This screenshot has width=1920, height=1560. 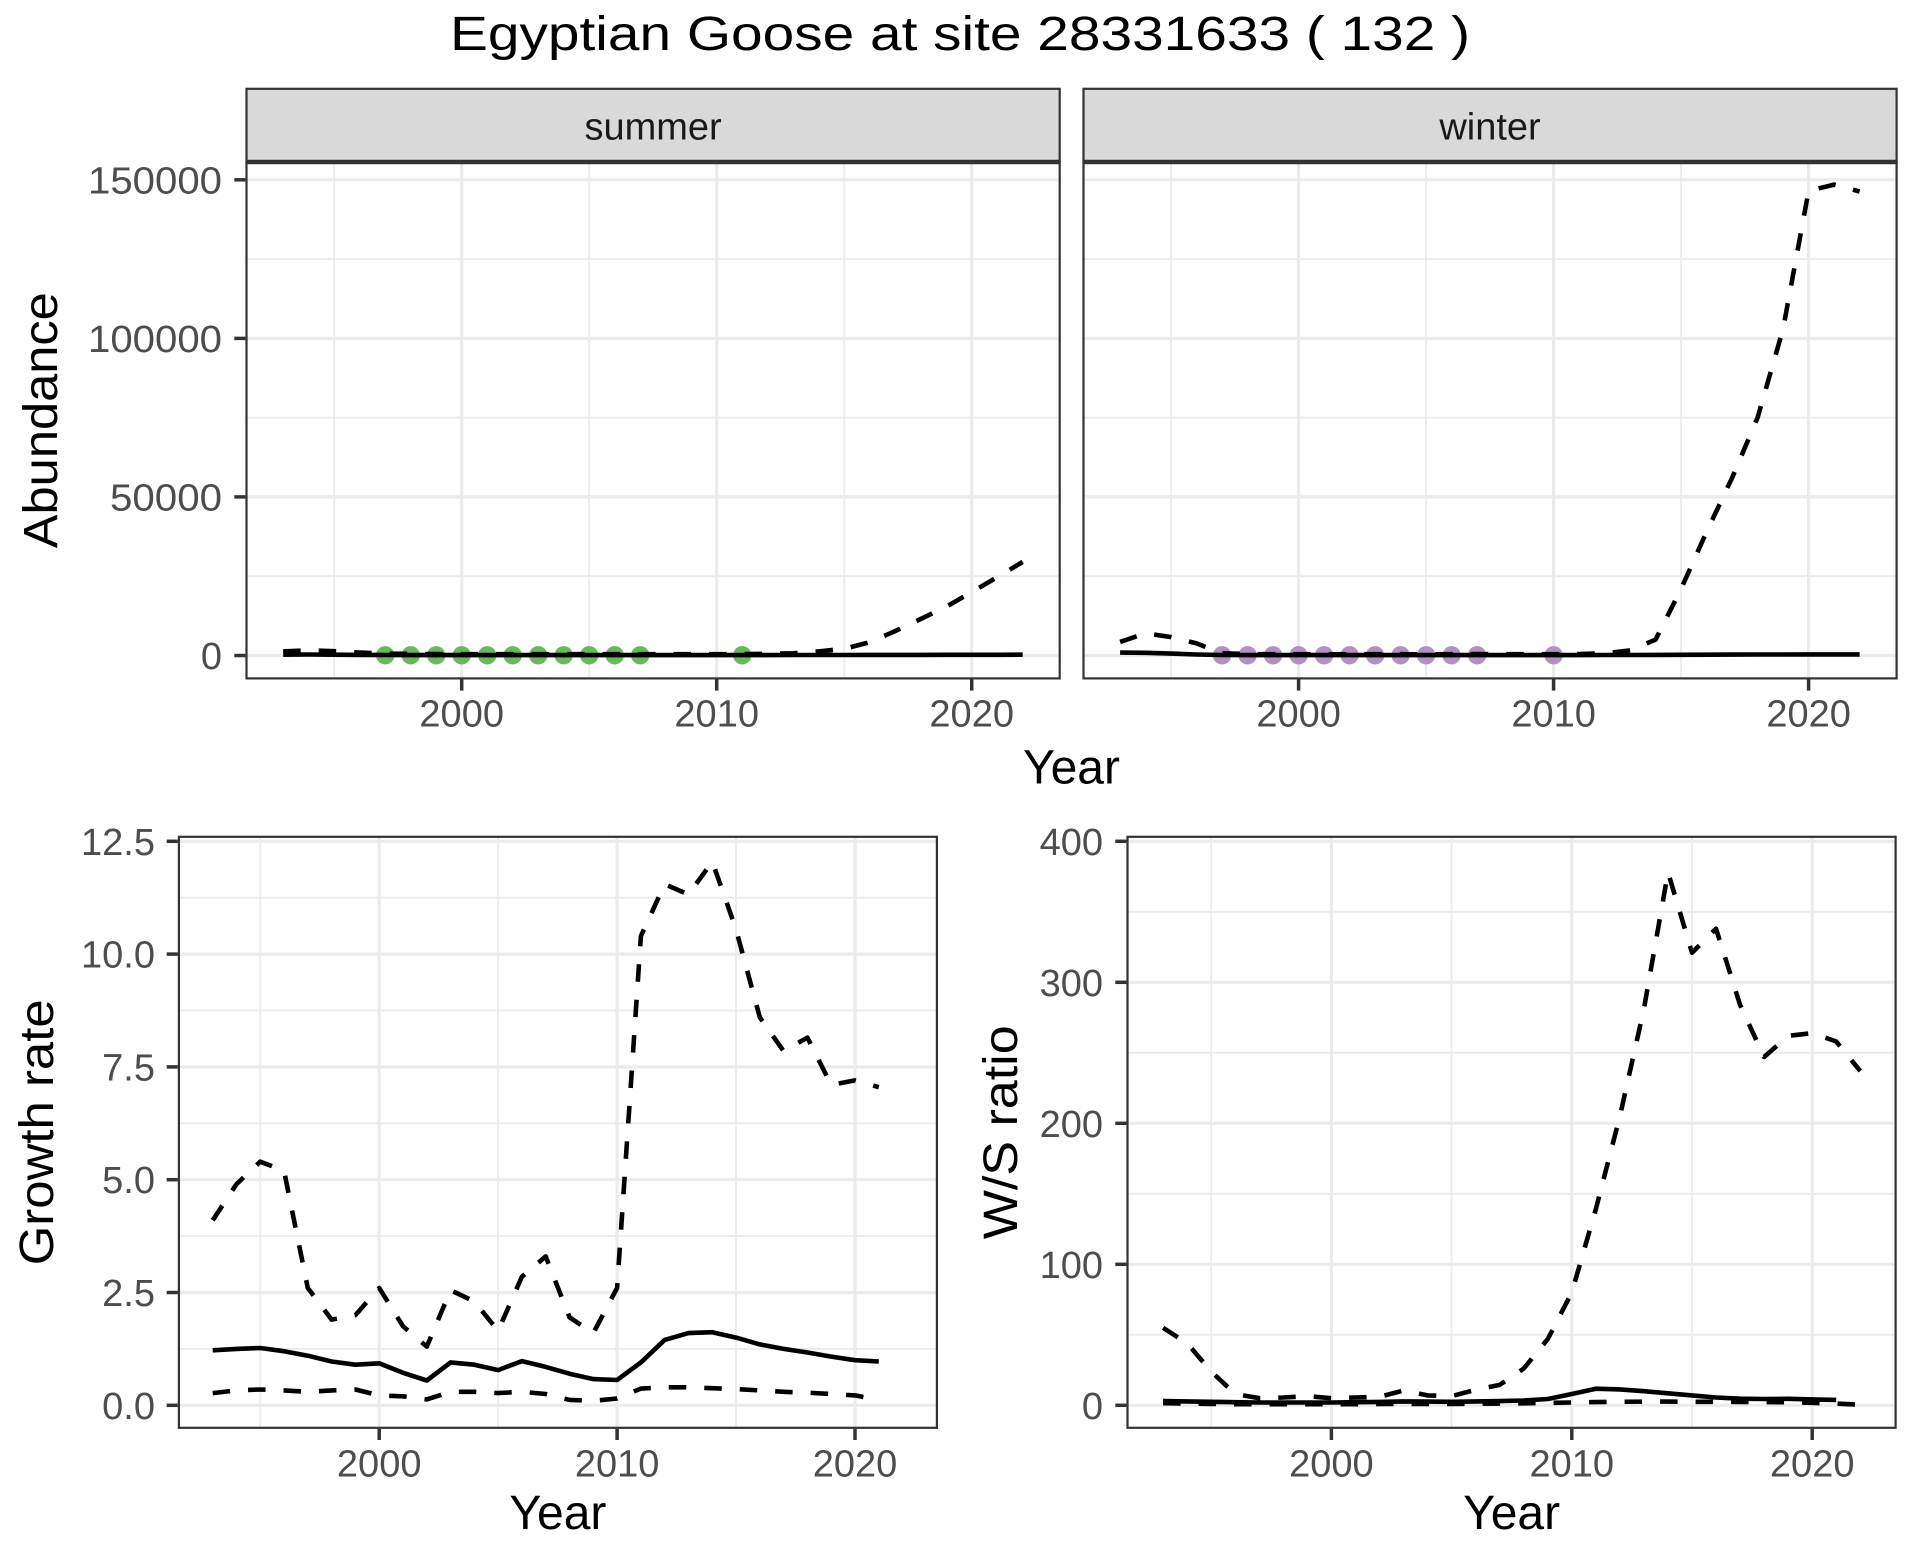 What do you see at coordinates (128, 1068) in the screenshot?
I see `svg-text: 7.5` at bounding box center [128, 1068].